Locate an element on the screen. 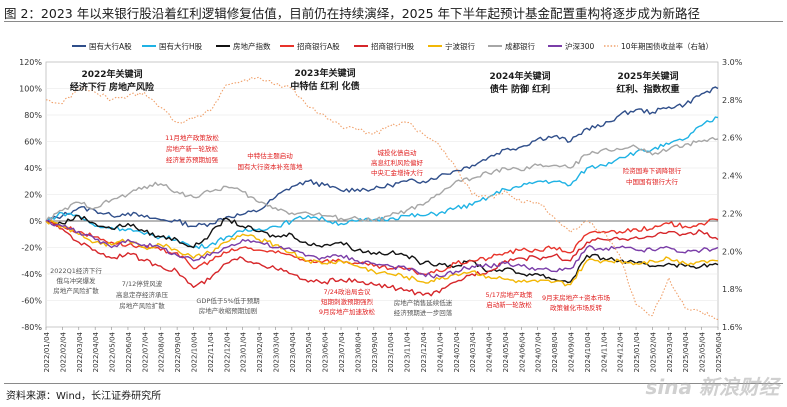 This screenshot has width=787, height=407. chart-annotation: 2025年关键词 is located at coordinates (647, 76).